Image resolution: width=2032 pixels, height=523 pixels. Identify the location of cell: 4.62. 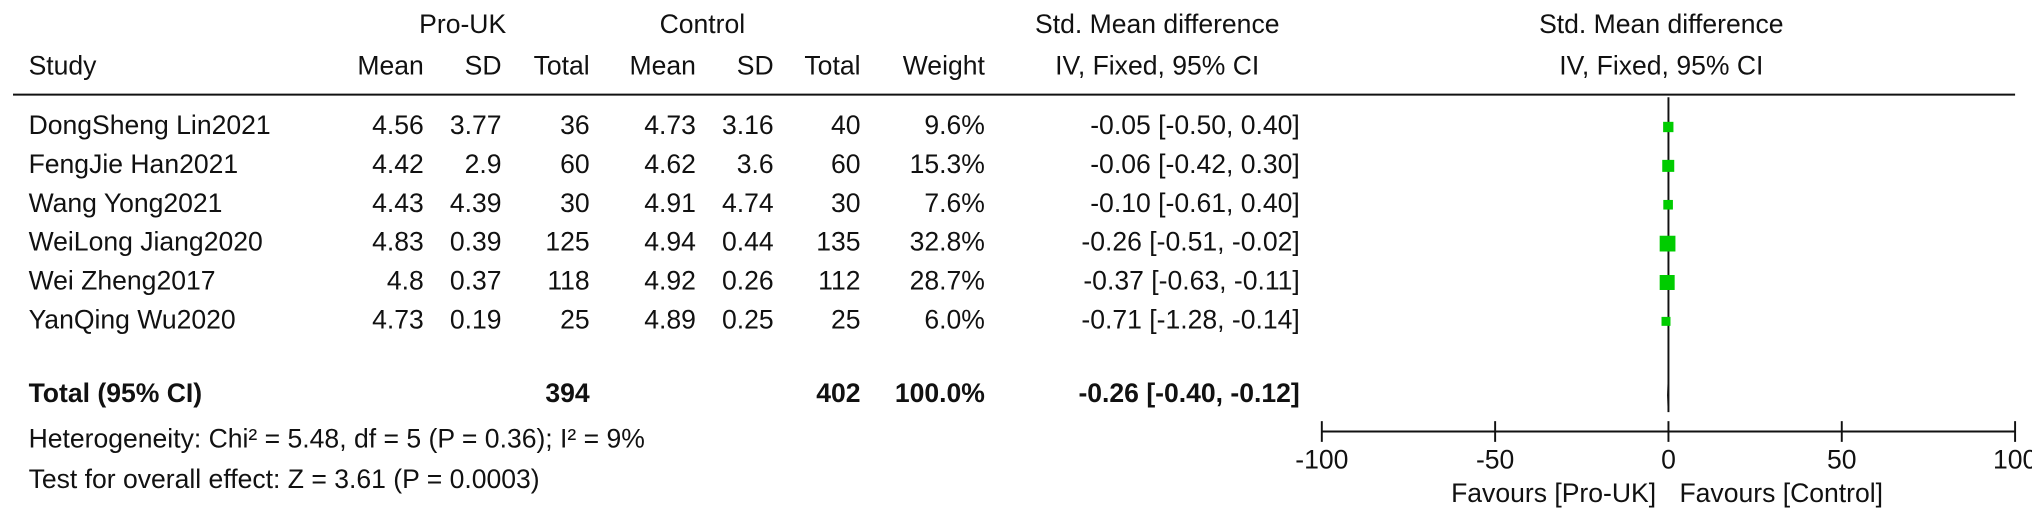
(670, 164).